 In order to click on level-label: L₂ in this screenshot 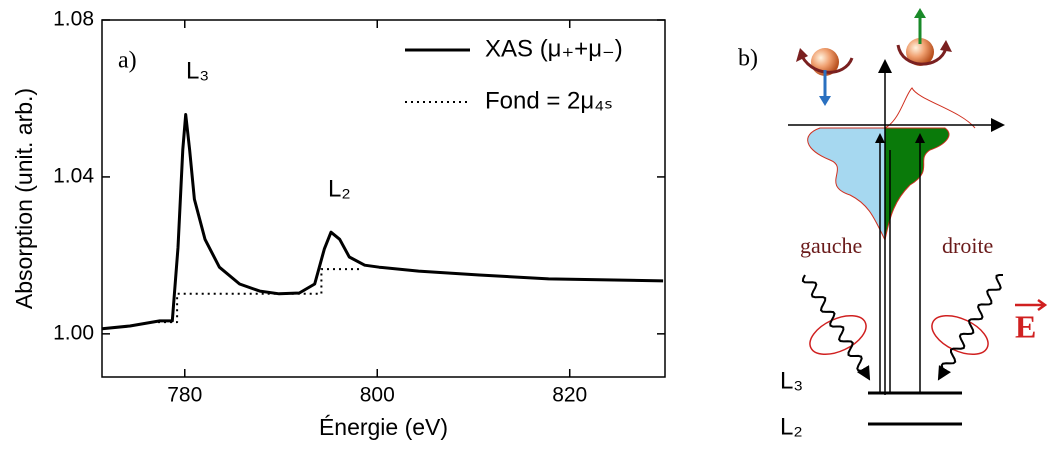, I will do `click(791, 426)`.